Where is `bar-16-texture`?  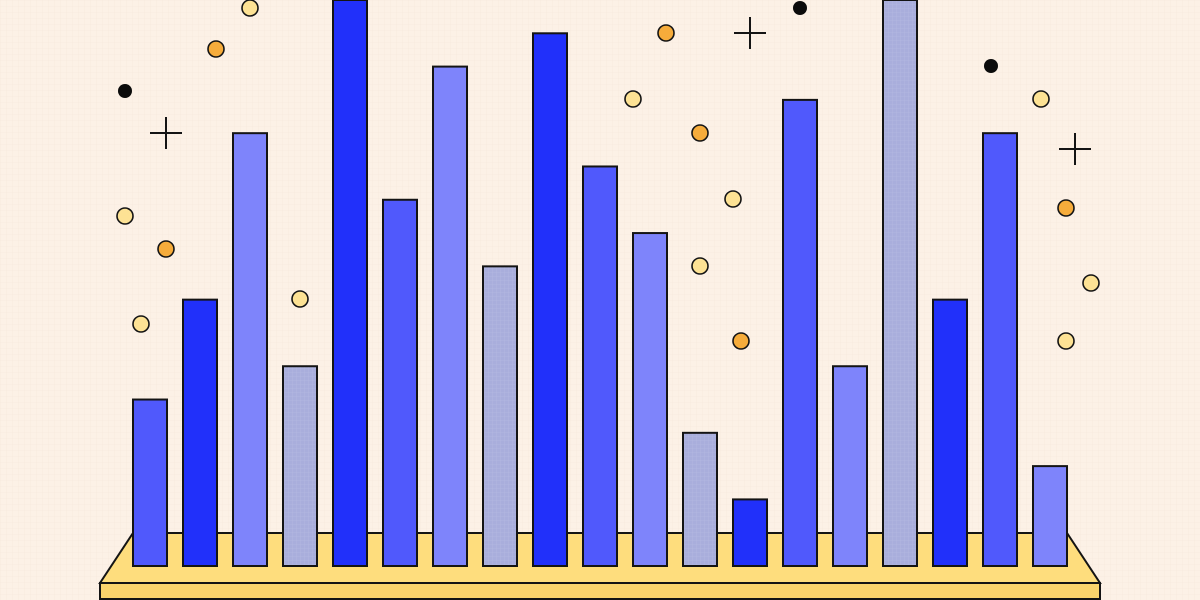 bar-16-texture is located at coordinates (900, 283).